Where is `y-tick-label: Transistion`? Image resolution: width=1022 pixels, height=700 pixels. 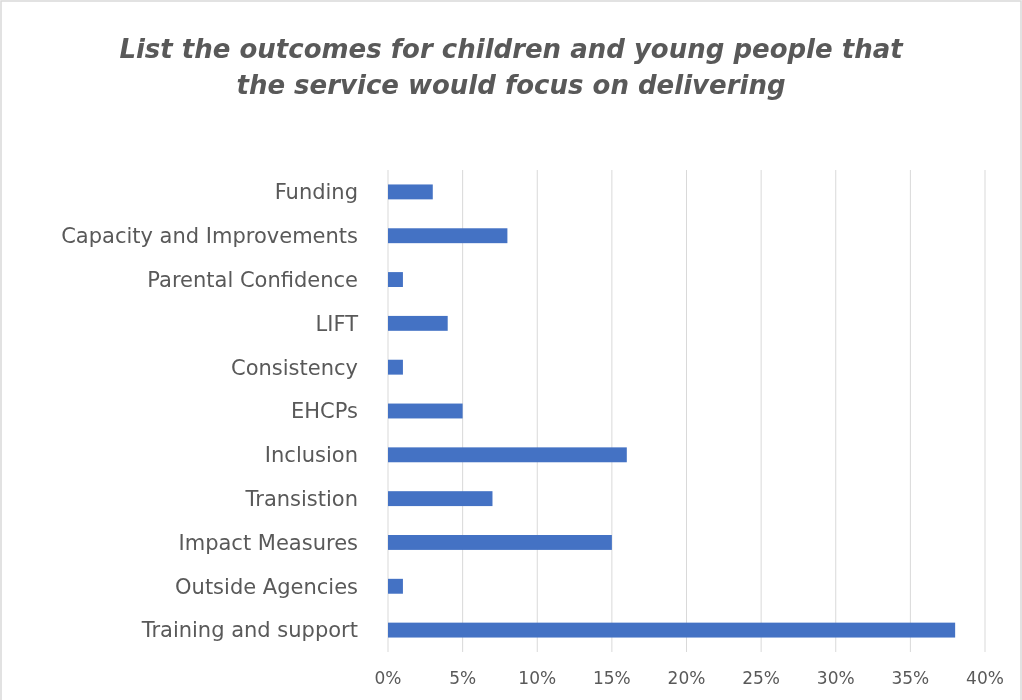 y-tick-label: Transistion is located at coordinates (301, 498).